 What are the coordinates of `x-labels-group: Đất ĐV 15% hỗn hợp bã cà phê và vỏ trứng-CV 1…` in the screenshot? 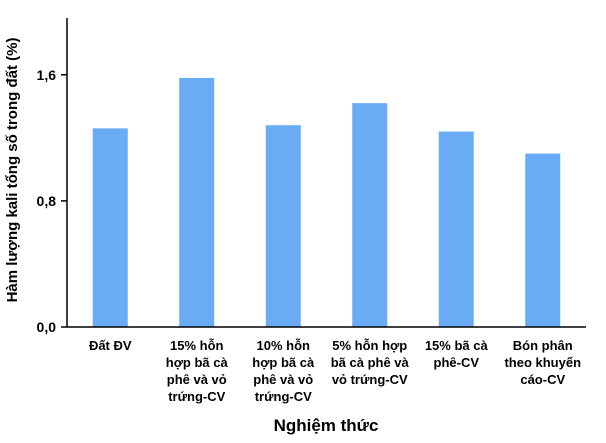 It's located at (335, 371).